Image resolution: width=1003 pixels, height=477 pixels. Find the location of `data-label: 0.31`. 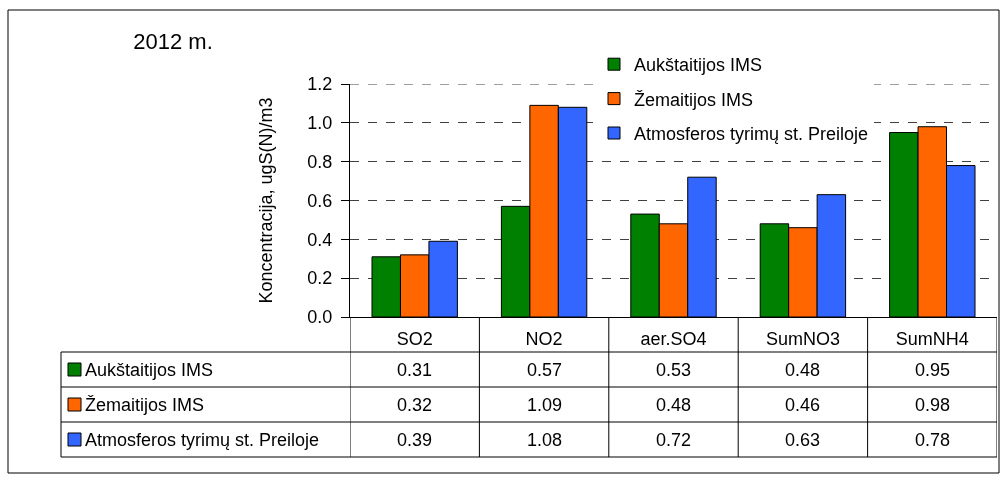

data-label: 0.31 is located at coordinates (415, 370).